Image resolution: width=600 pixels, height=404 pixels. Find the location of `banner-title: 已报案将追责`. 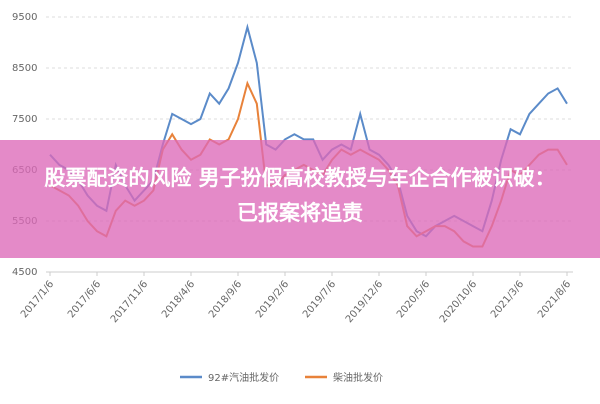

banner-title: 已报案将追责 is located at coordinates (300, 213).